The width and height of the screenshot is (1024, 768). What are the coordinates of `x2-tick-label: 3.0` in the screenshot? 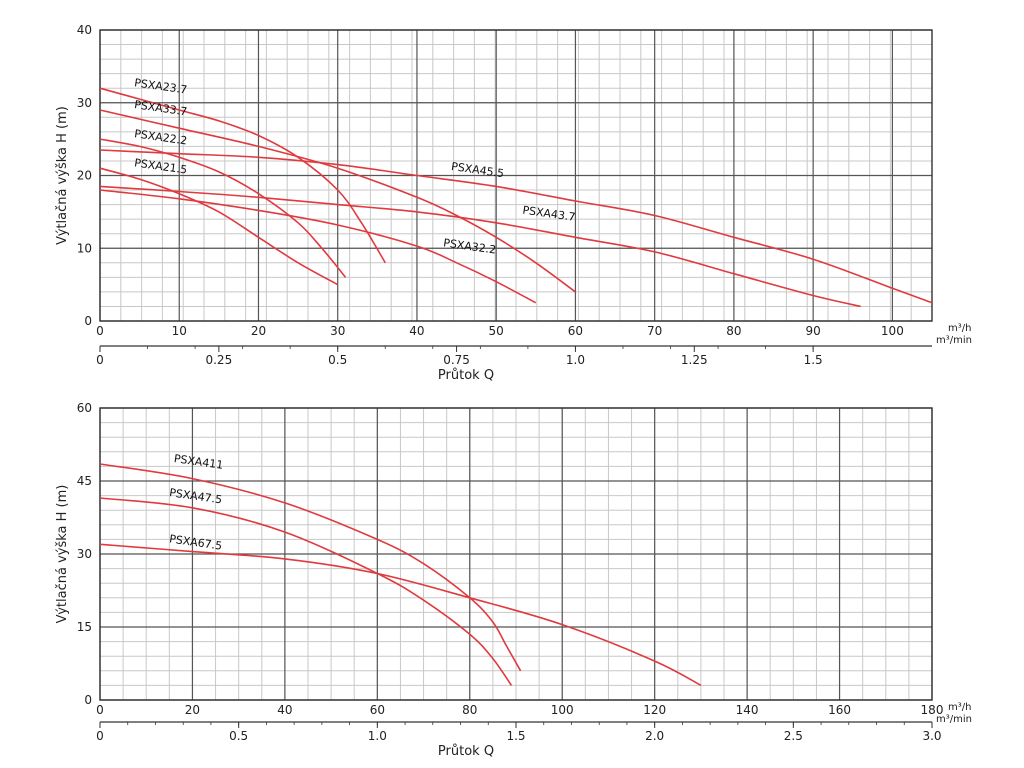 It's located at (931, 736).